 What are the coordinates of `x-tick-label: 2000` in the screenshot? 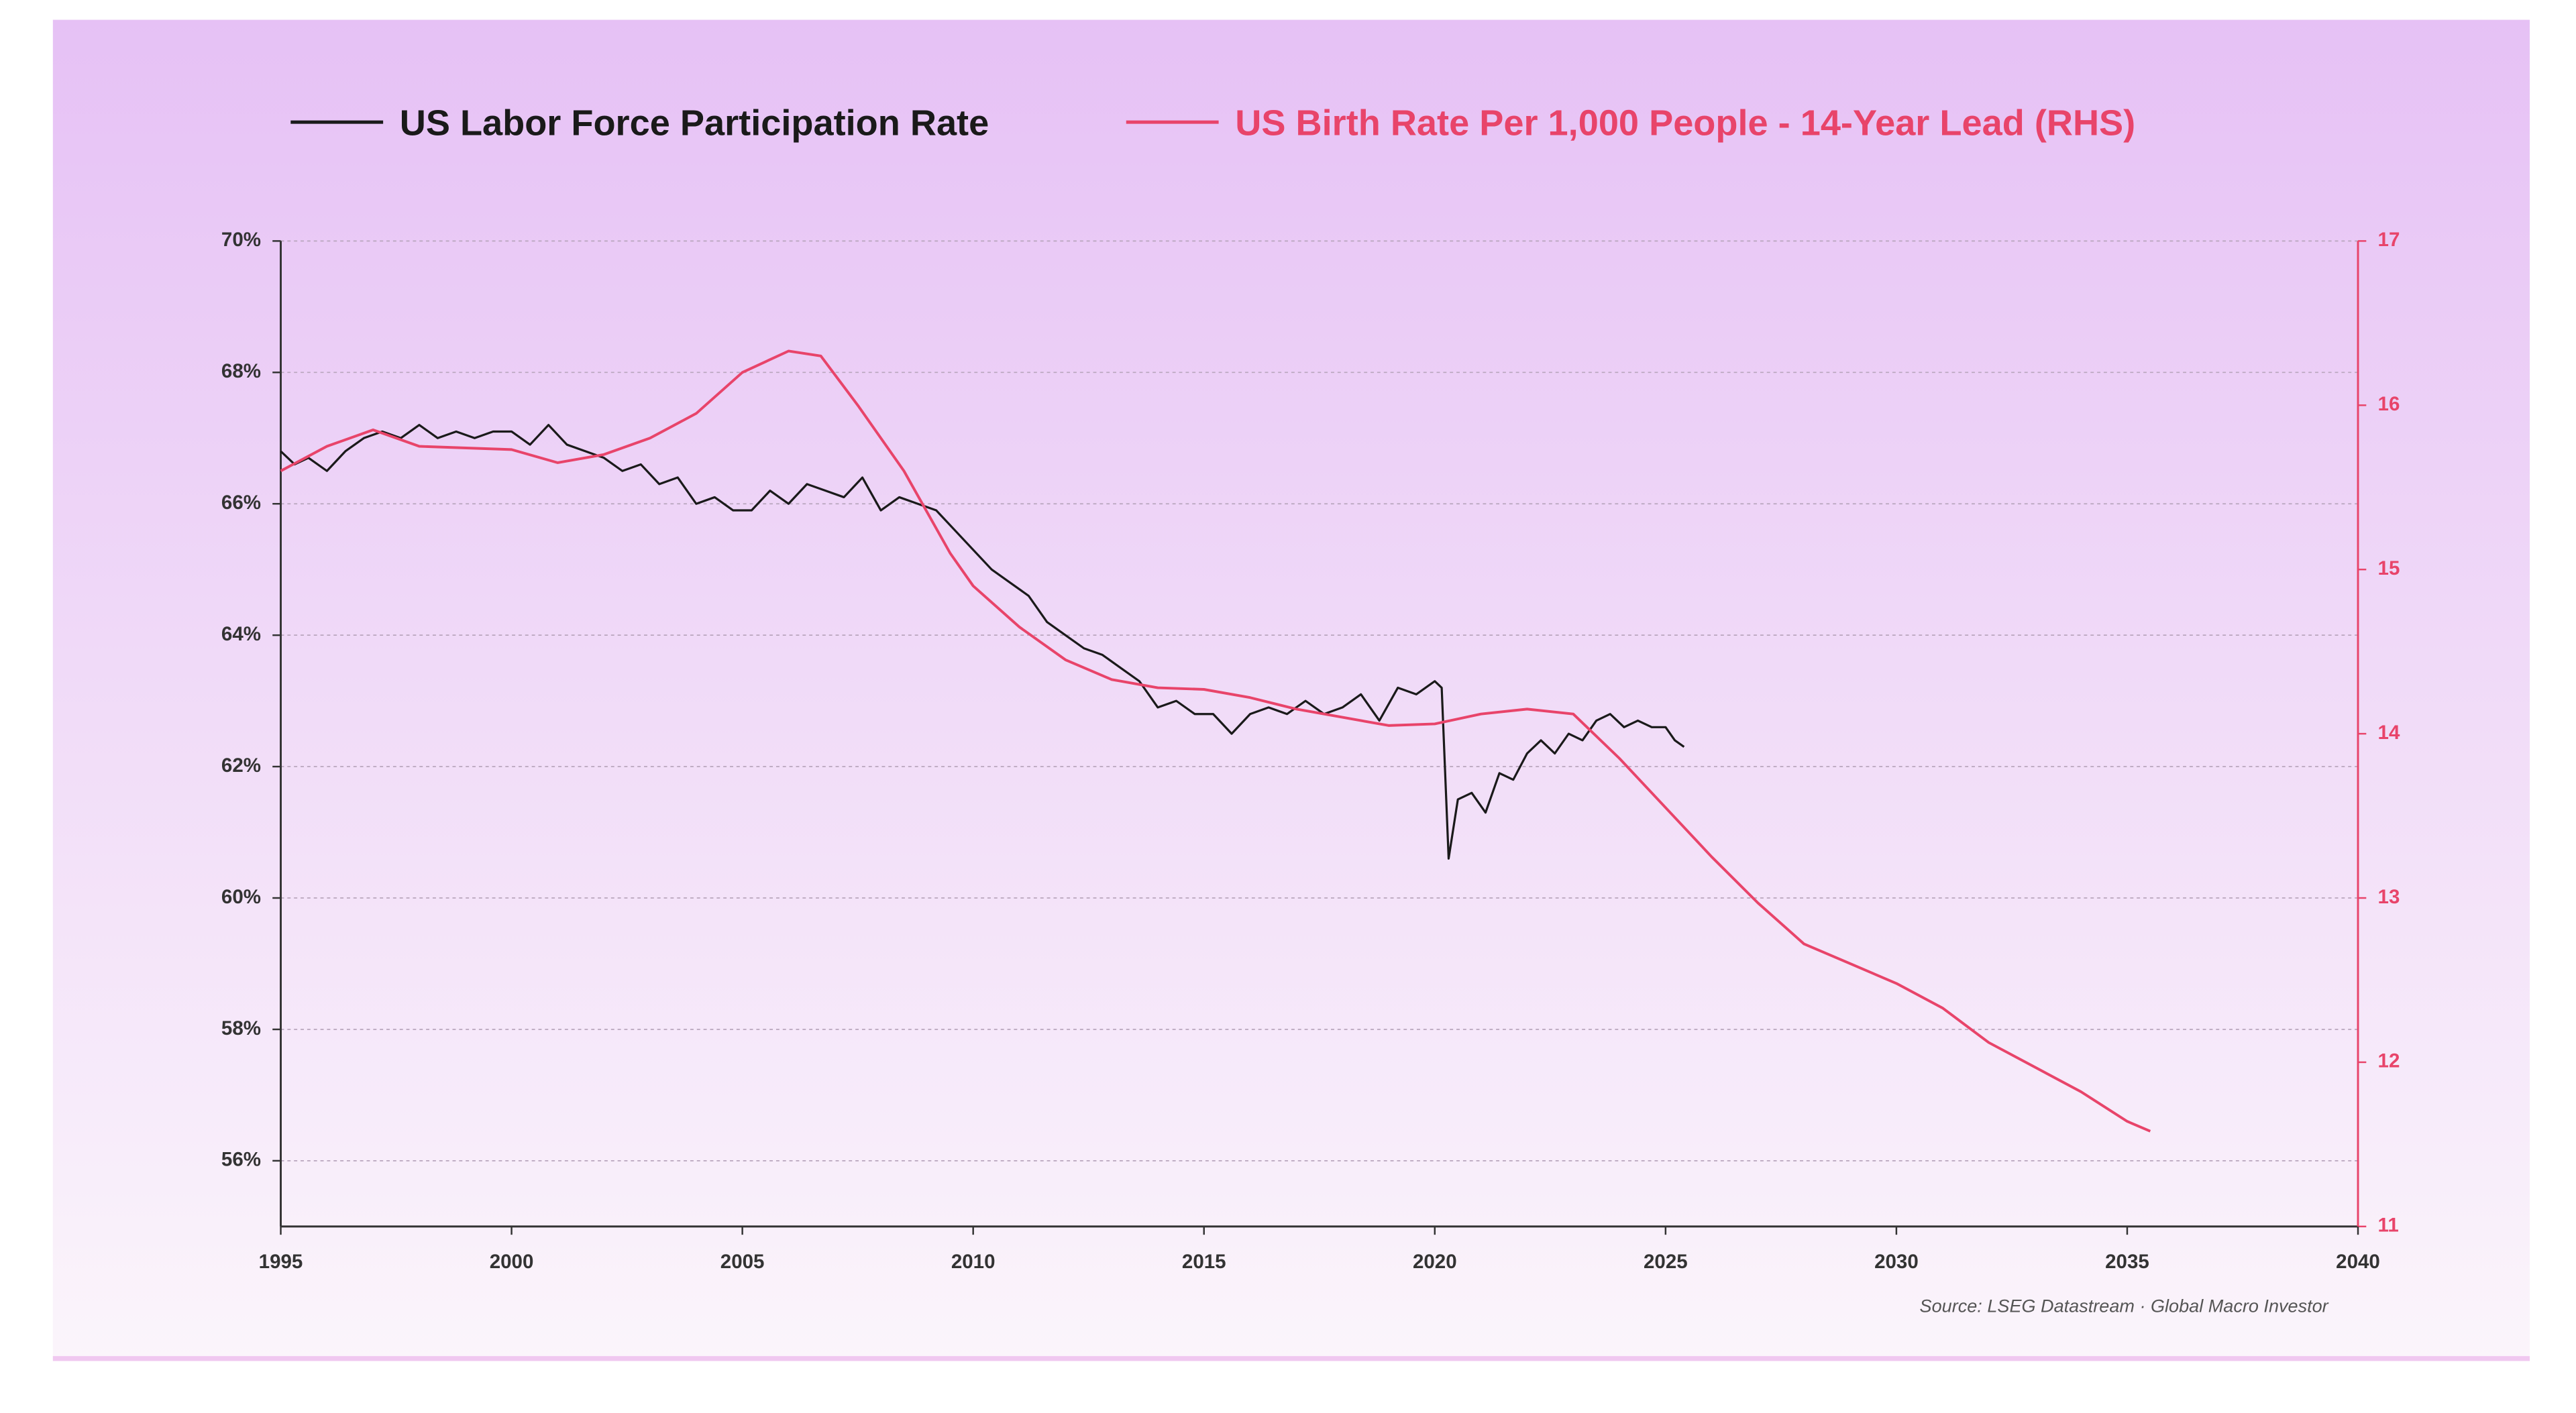 It's located at (512, 1262).